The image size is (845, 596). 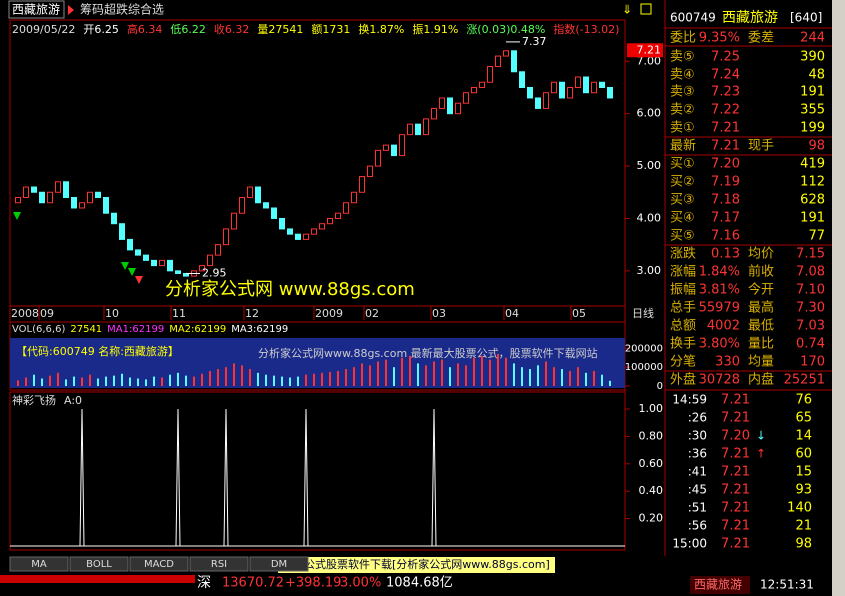 What do you see at coordinates (725, 254) in the screenshot?
I see `row-value: 0.13` at bounding box center [725, 254].